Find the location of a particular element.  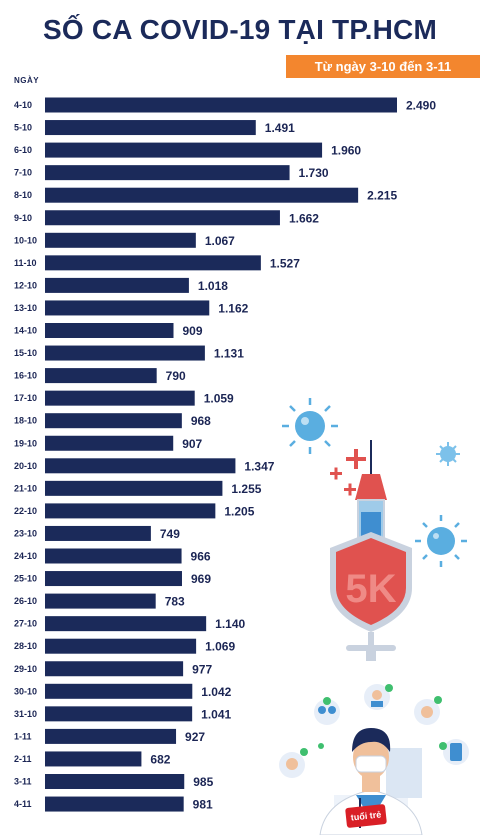

shield-icon: 5K is located at coordinates (371, 596).